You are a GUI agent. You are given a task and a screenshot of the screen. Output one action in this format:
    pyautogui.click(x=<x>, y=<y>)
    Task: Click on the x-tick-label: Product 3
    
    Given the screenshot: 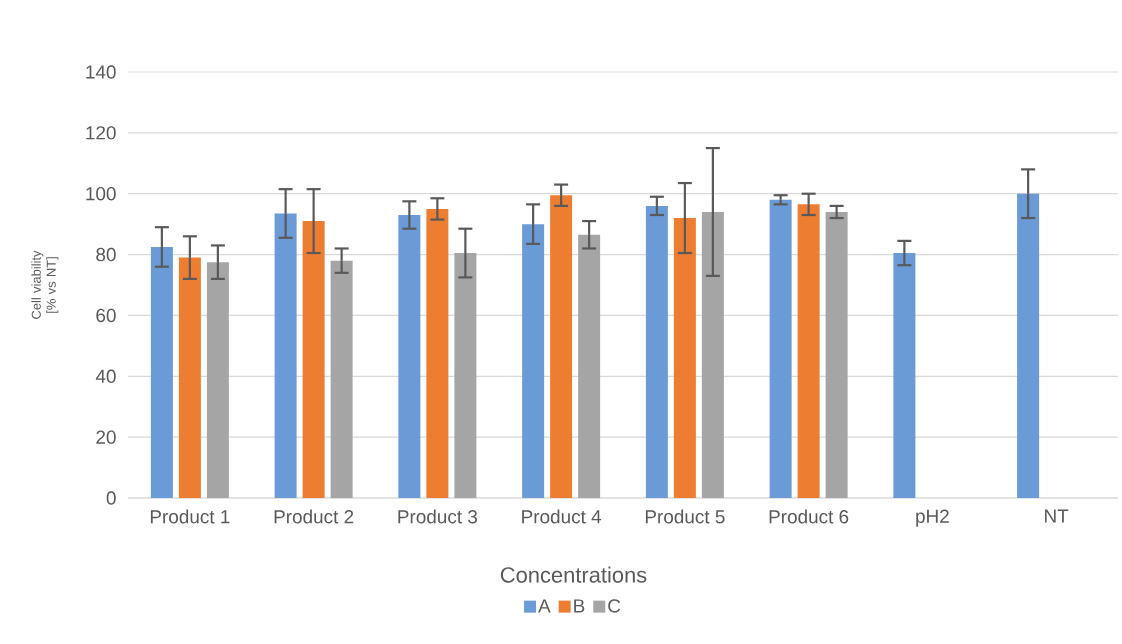 What is the action you would take?
    pyautogui.click(x=438, y=516)
    